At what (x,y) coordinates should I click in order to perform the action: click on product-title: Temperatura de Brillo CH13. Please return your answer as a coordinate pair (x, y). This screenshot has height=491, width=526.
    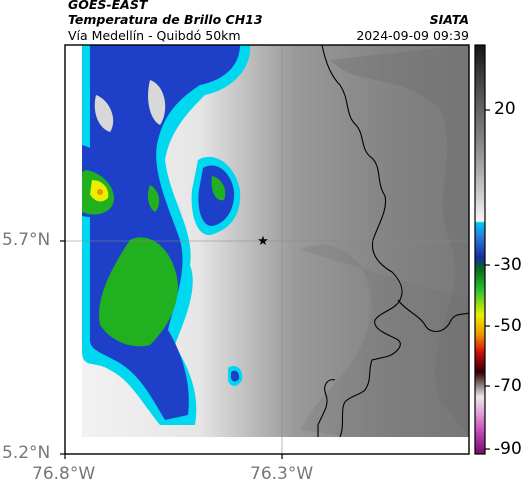
    Looking at the image, I should click on (165, 19).